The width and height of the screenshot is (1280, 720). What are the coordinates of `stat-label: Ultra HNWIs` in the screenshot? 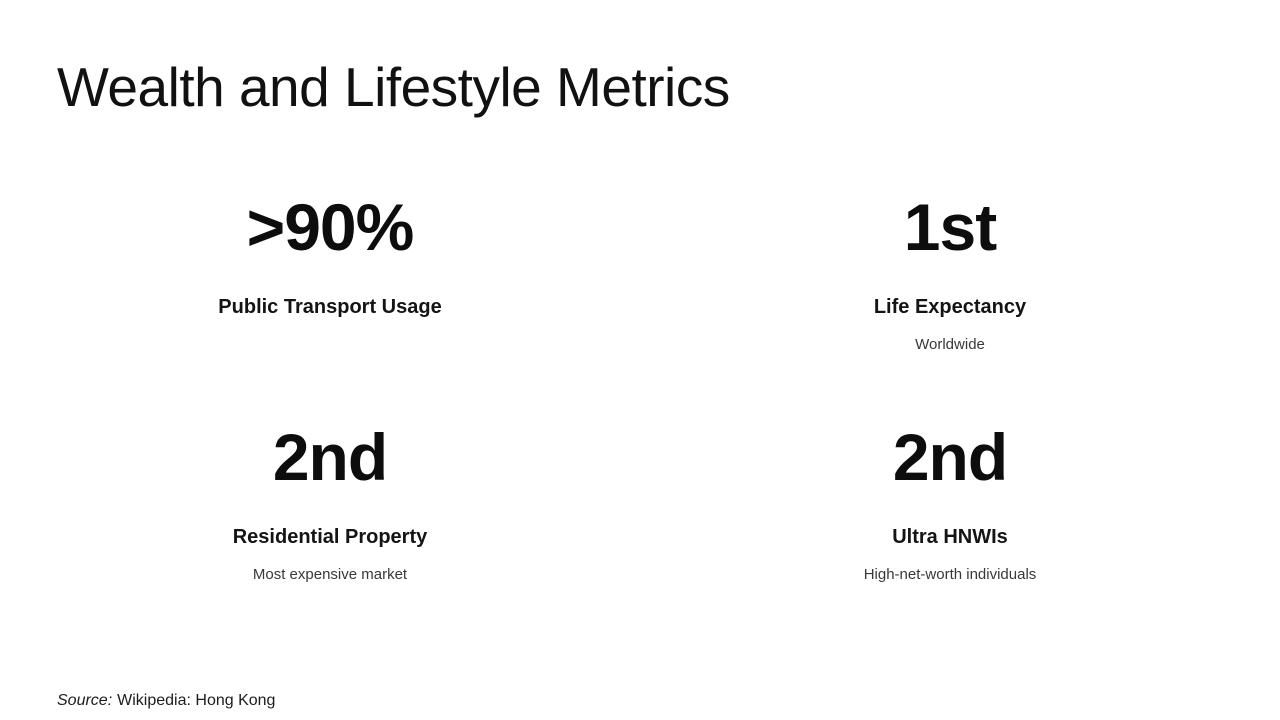 It's located at (950, 536).